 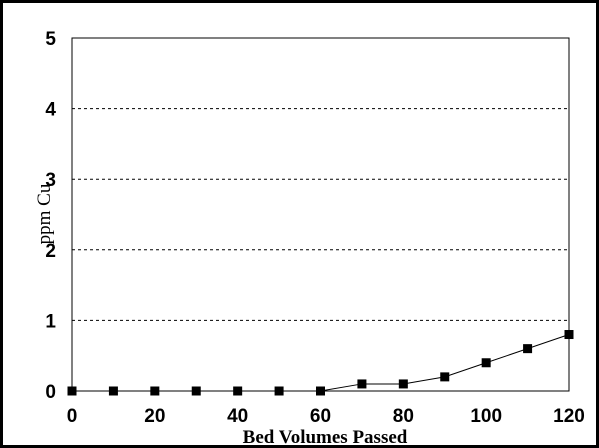 What do you see at coordinates (325, 437) in the screenshot?
I see `x-axis-label: Bed Volumes Passed` at bounding box center [325, 437].